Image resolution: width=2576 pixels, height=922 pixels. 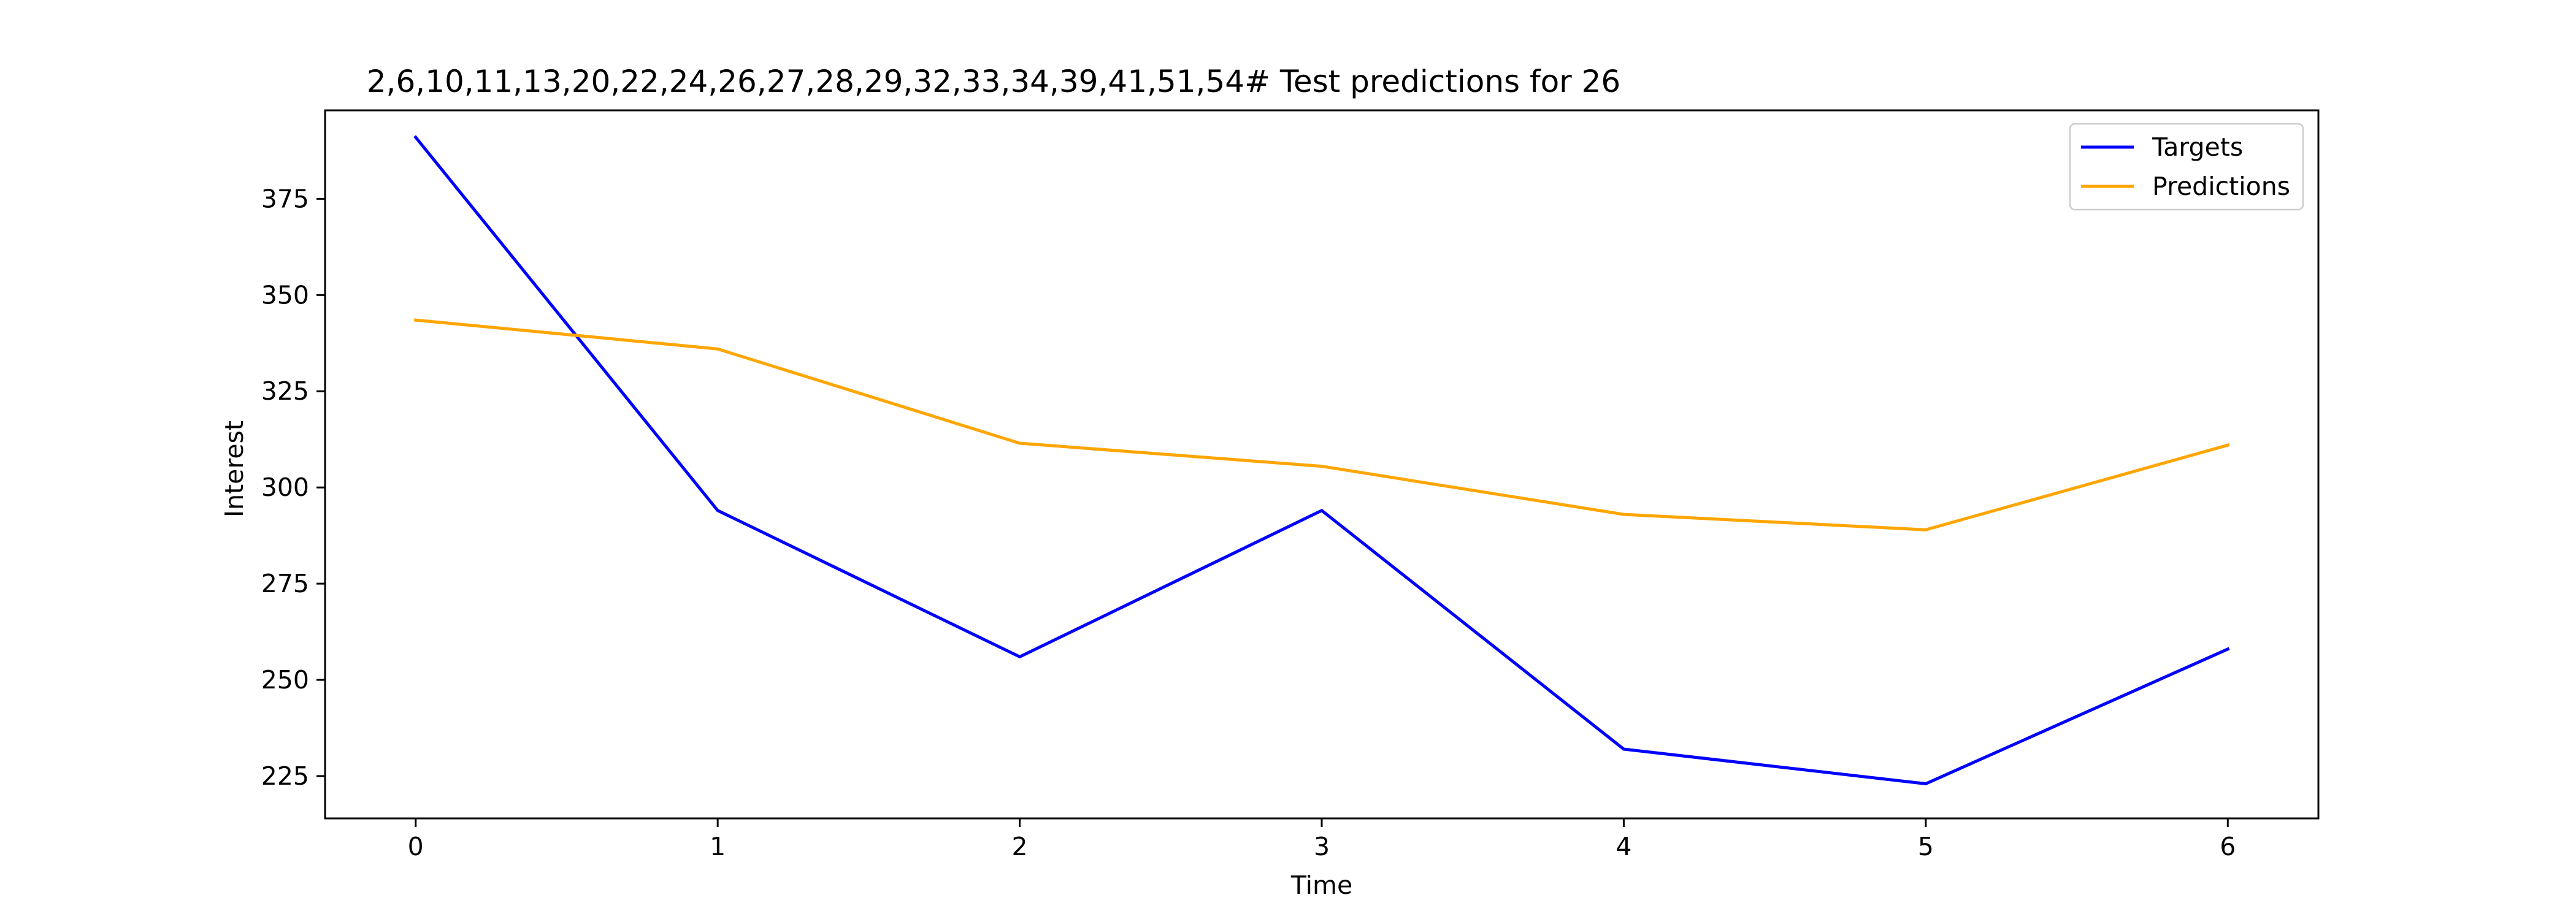 I want to click on legend-box, so click(x=2186, y=167).